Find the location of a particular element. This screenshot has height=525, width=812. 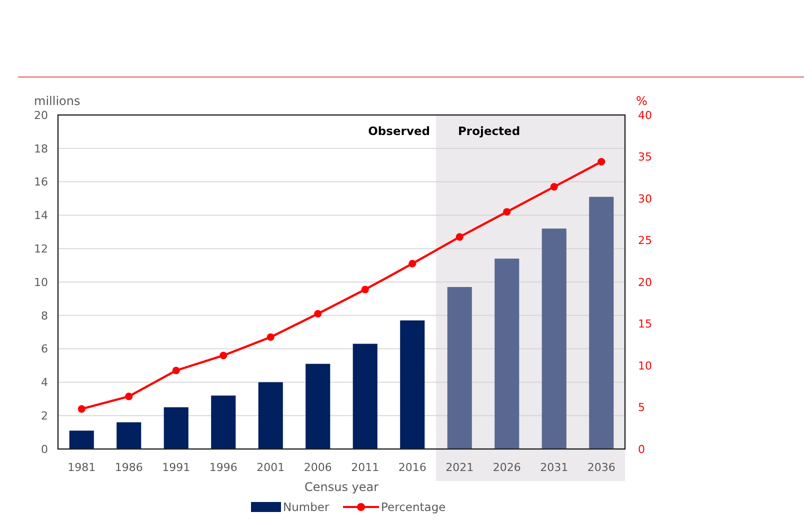

y2-tick-label: 5 is located at coordinates (641, 407).